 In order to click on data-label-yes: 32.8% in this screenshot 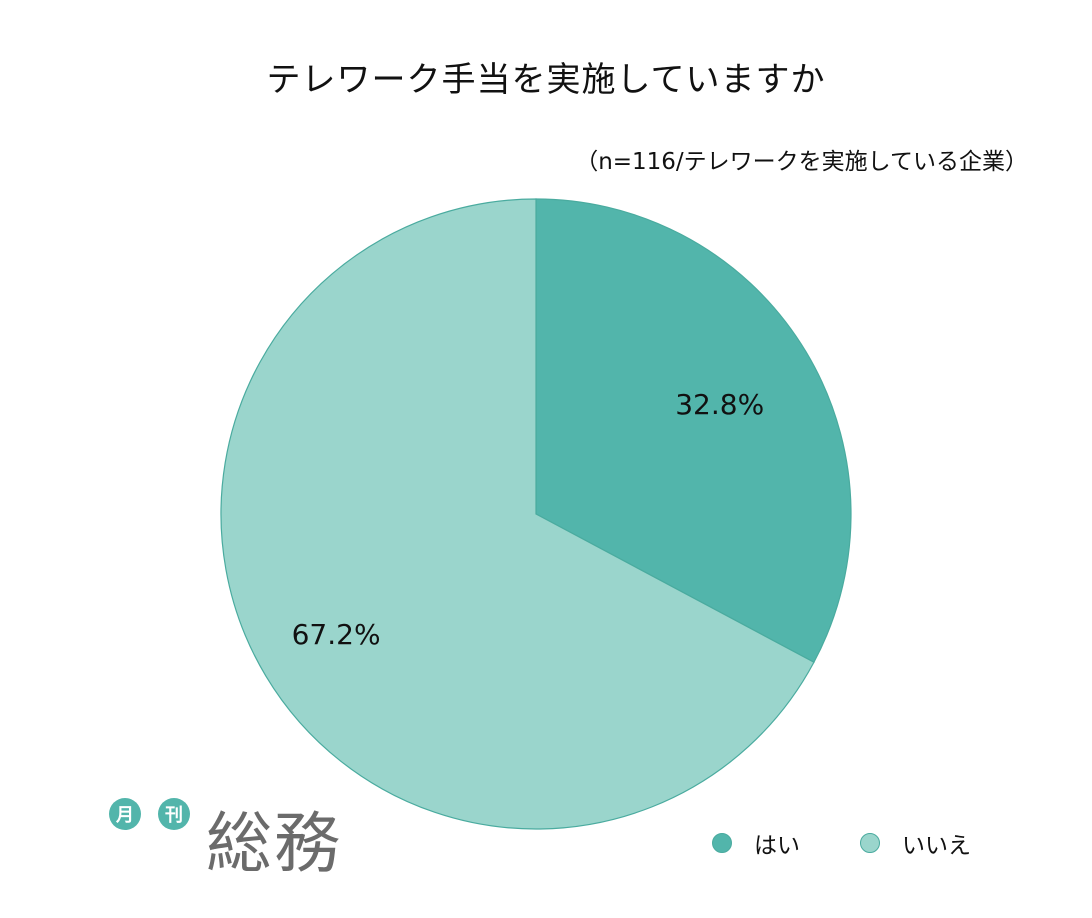, I will do `click(719, 404)`.